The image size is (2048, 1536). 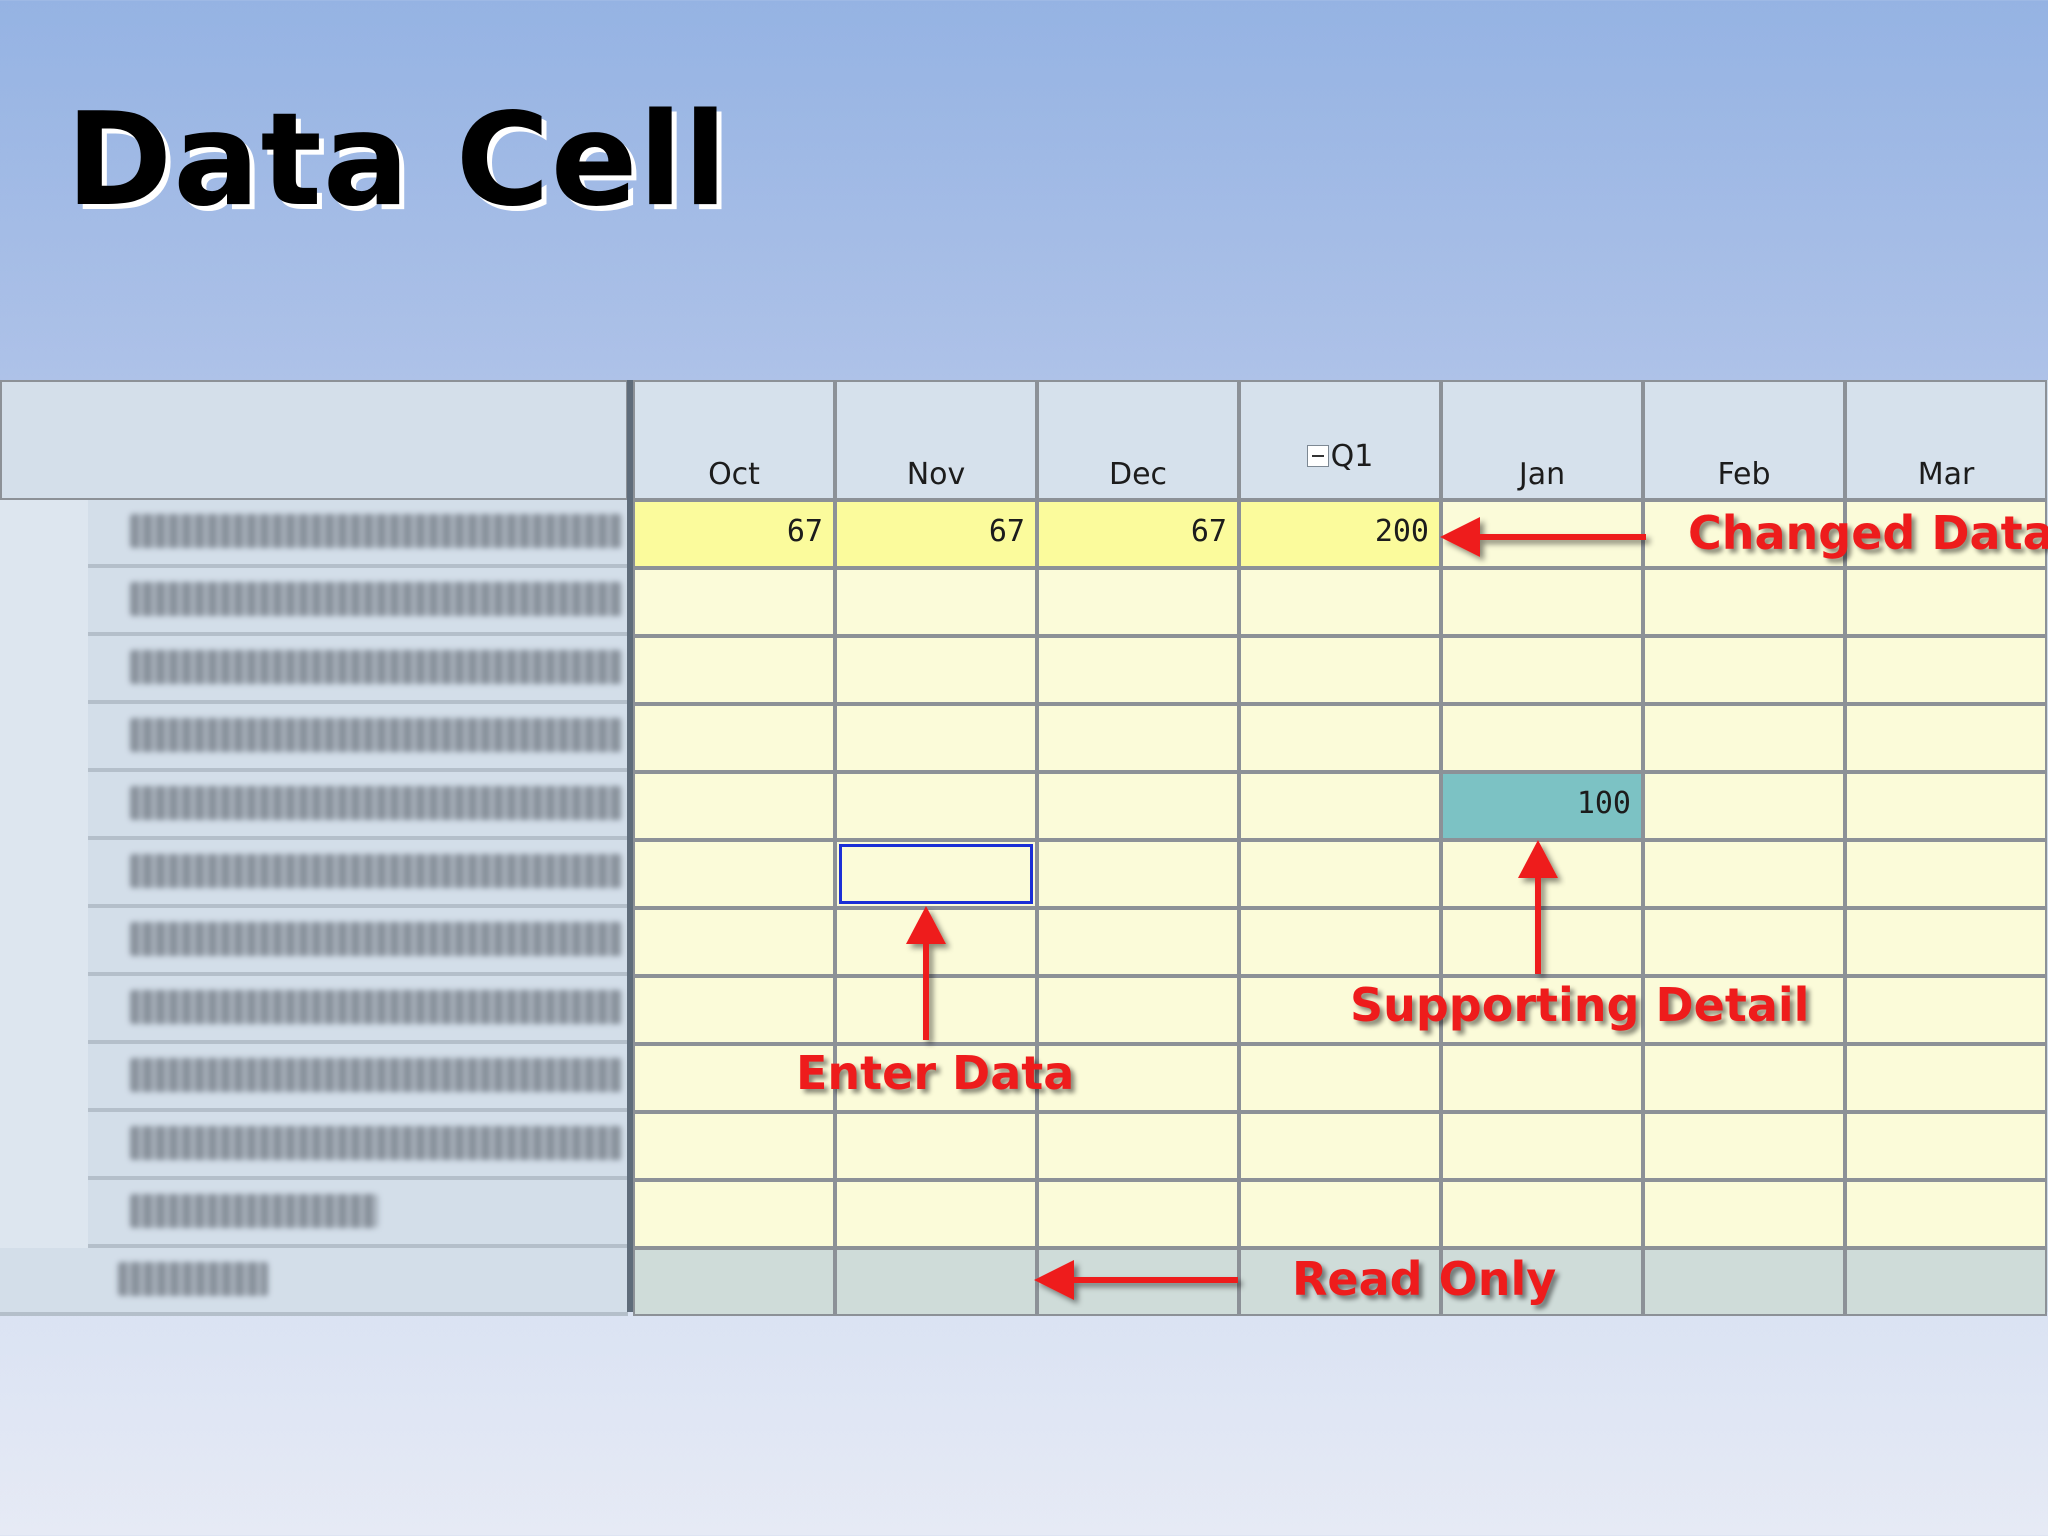 I want to click on selected-input-cell, so click(x=936, y=874).